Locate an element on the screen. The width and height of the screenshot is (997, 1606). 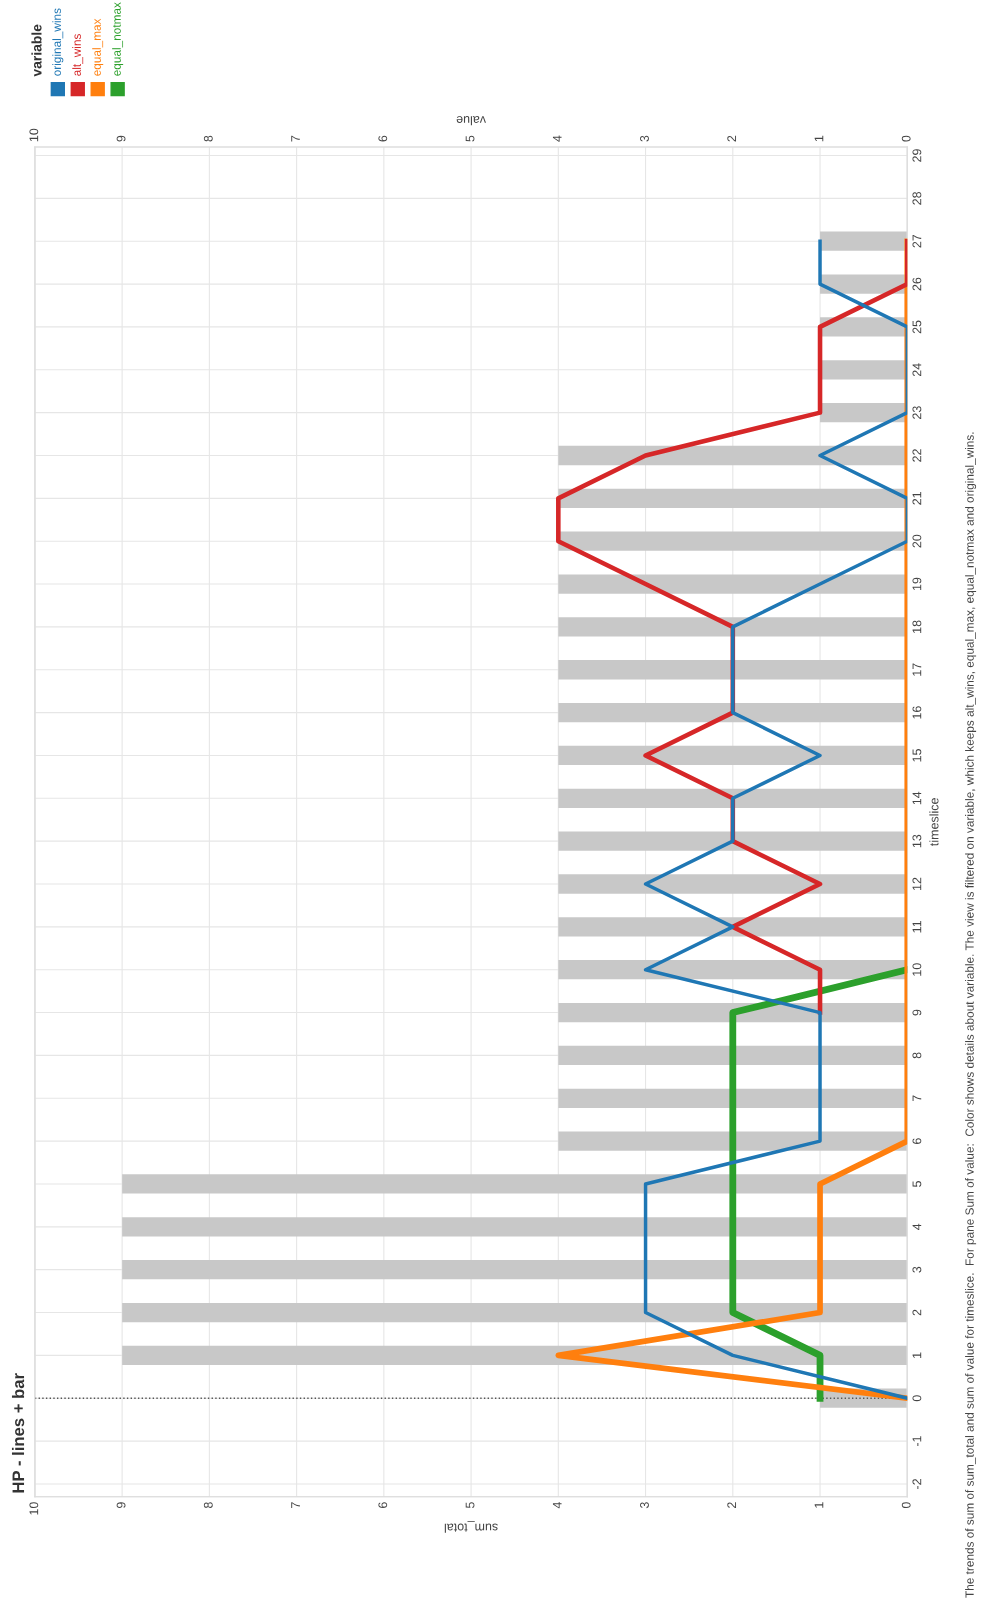
x2-tick-label: 4 is located at coordinates (557, 1505).